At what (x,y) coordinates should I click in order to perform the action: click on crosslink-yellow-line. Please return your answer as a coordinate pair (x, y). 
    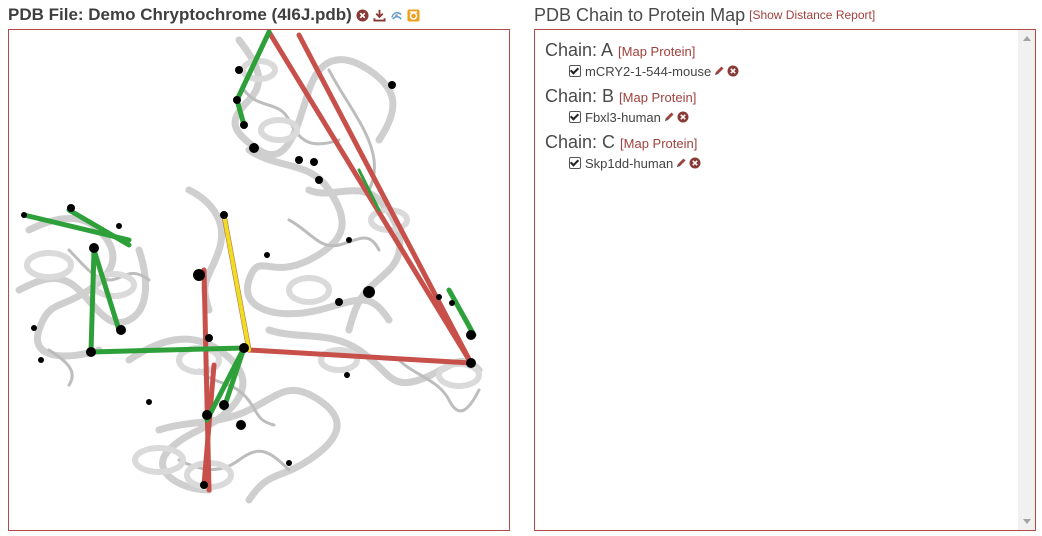
    Looking at the image, I should click on (236, 282).